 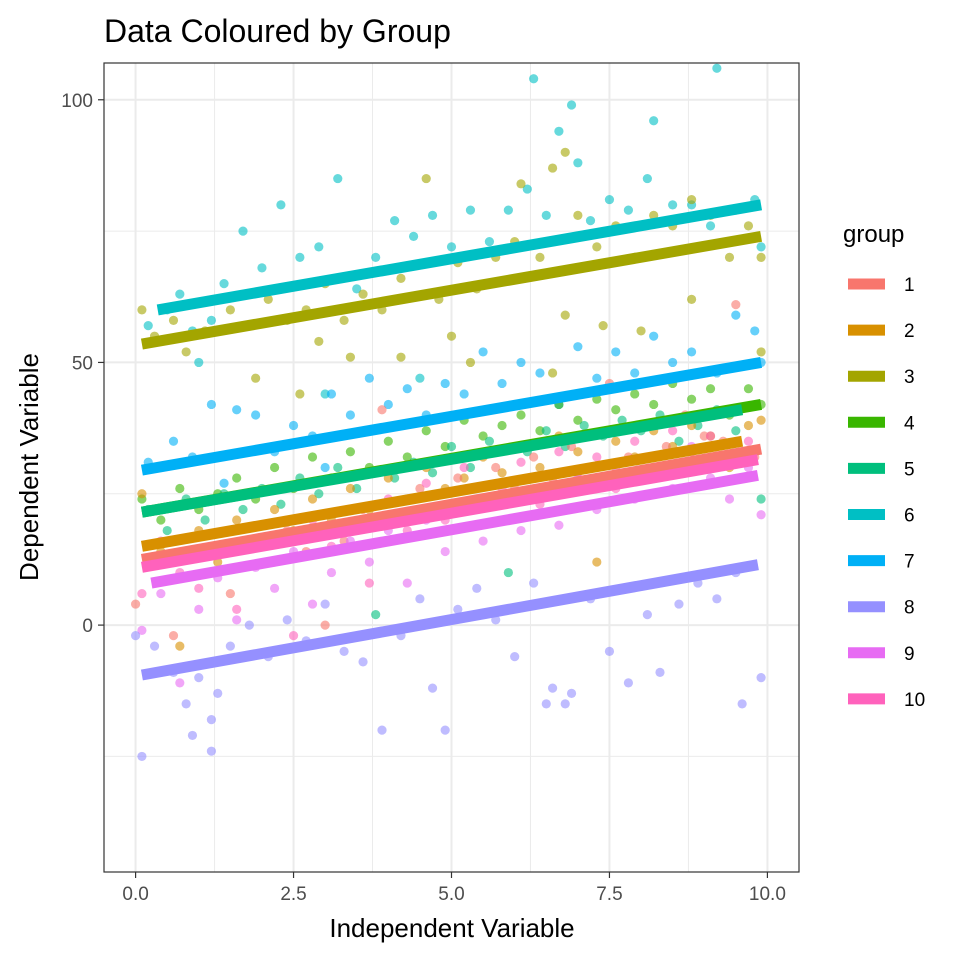 I want to click on legend-label-4: 4, so click(x=909, y=423).